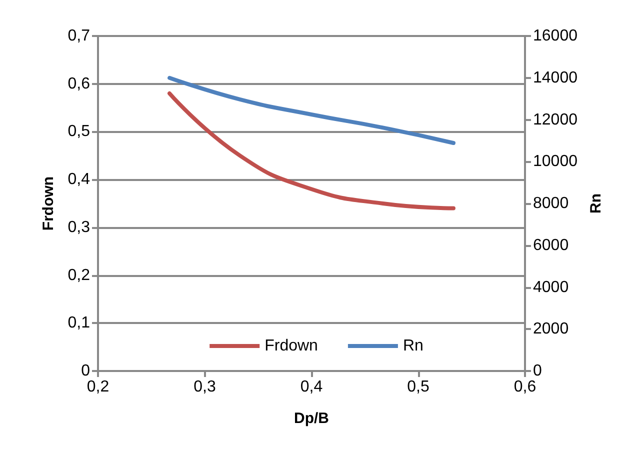 The width and height of the screenshot is (633, 467). I want to click on y-axis-title: Frdown, so click(48, 203).